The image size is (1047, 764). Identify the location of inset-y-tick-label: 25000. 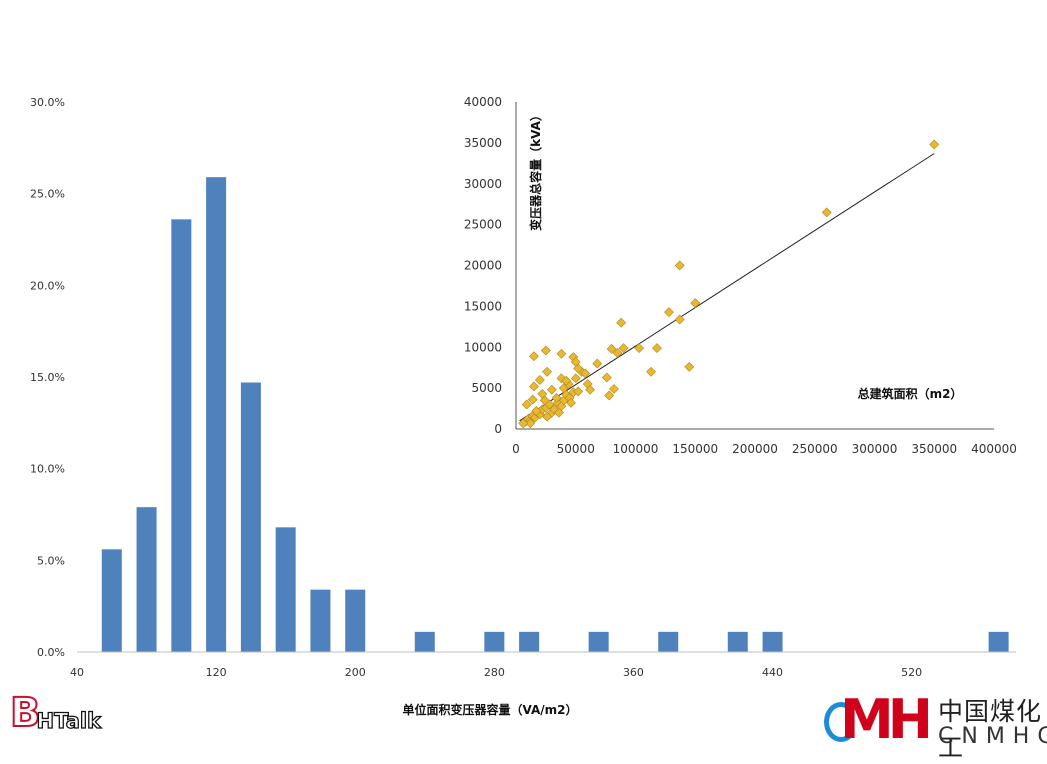
(483, 225).